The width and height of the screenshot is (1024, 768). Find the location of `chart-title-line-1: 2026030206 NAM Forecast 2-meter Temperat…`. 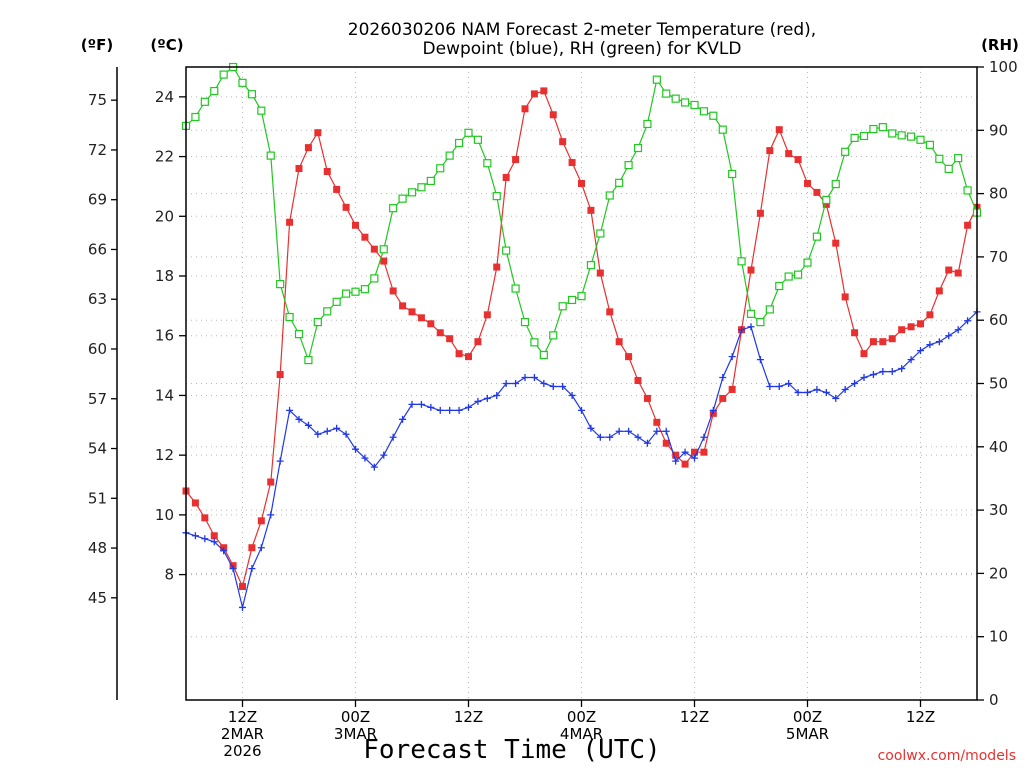

chart-title-line-1: 2026030206 NAM Forecast 2-meter Temperat… is located at coordinates (582, 30).